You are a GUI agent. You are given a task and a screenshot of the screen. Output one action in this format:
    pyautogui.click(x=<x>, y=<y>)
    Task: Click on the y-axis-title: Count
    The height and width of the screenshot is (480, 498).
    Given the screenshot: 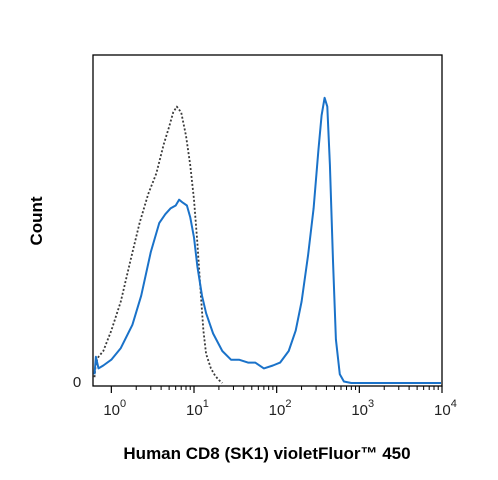 What is the action you would take?
    pyautogui.click(x=36, y=220)
    